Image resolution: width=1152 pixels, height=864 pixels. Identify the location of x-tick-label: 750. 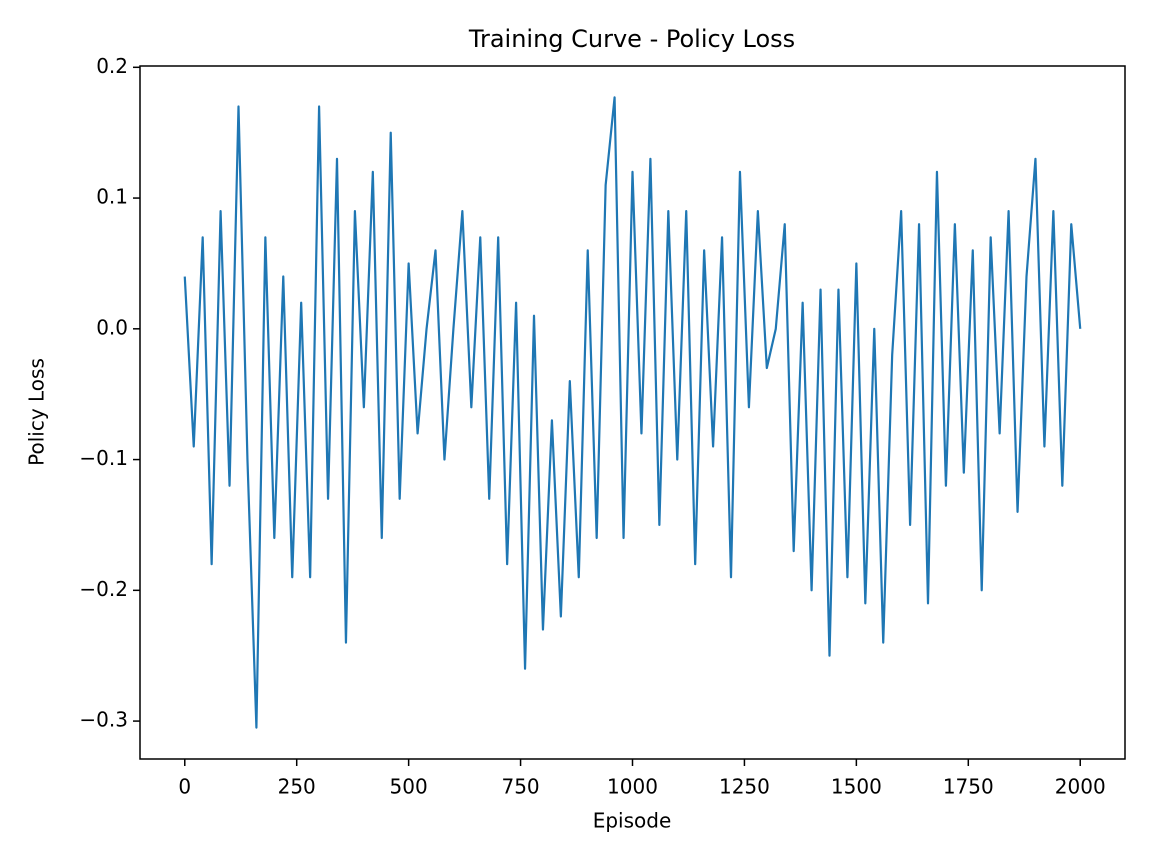
(520, 787).